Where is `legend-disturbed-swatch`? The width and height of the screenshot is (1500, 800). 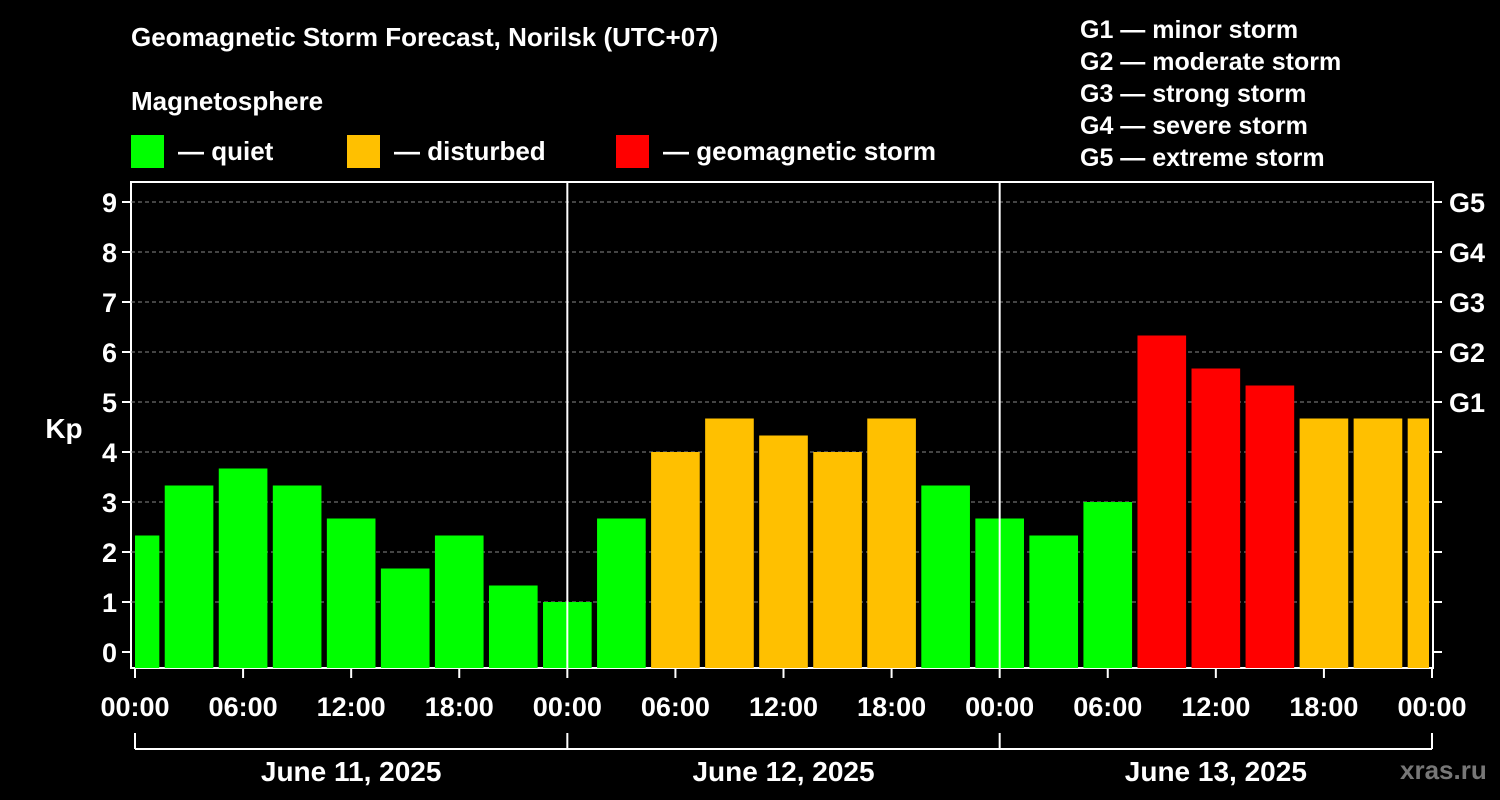
legend-disturbed-swatch is located at coordinates (363, 151).